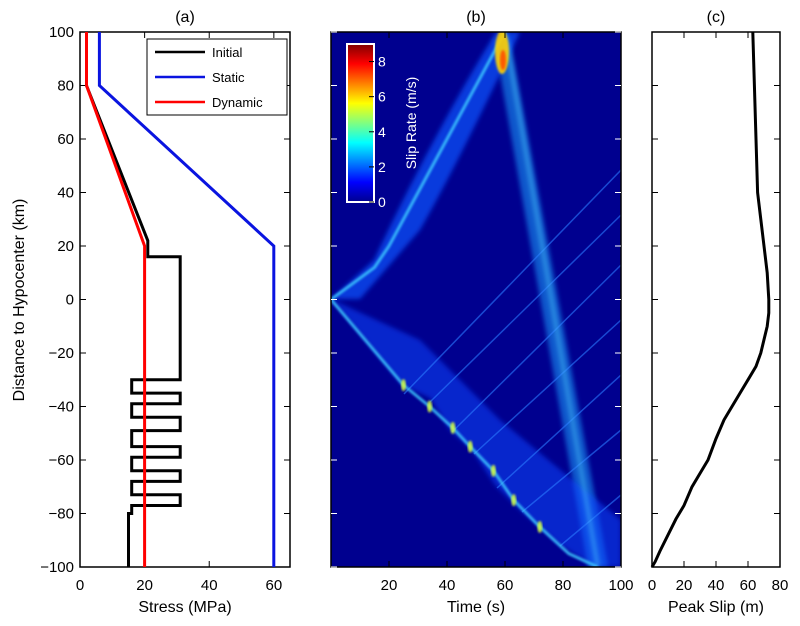 The height and width of the screenshot is (626, 800). Describe the element at coordinates (185, 17) in the screenshot. I see `panel-a-title: (a)` at that location.